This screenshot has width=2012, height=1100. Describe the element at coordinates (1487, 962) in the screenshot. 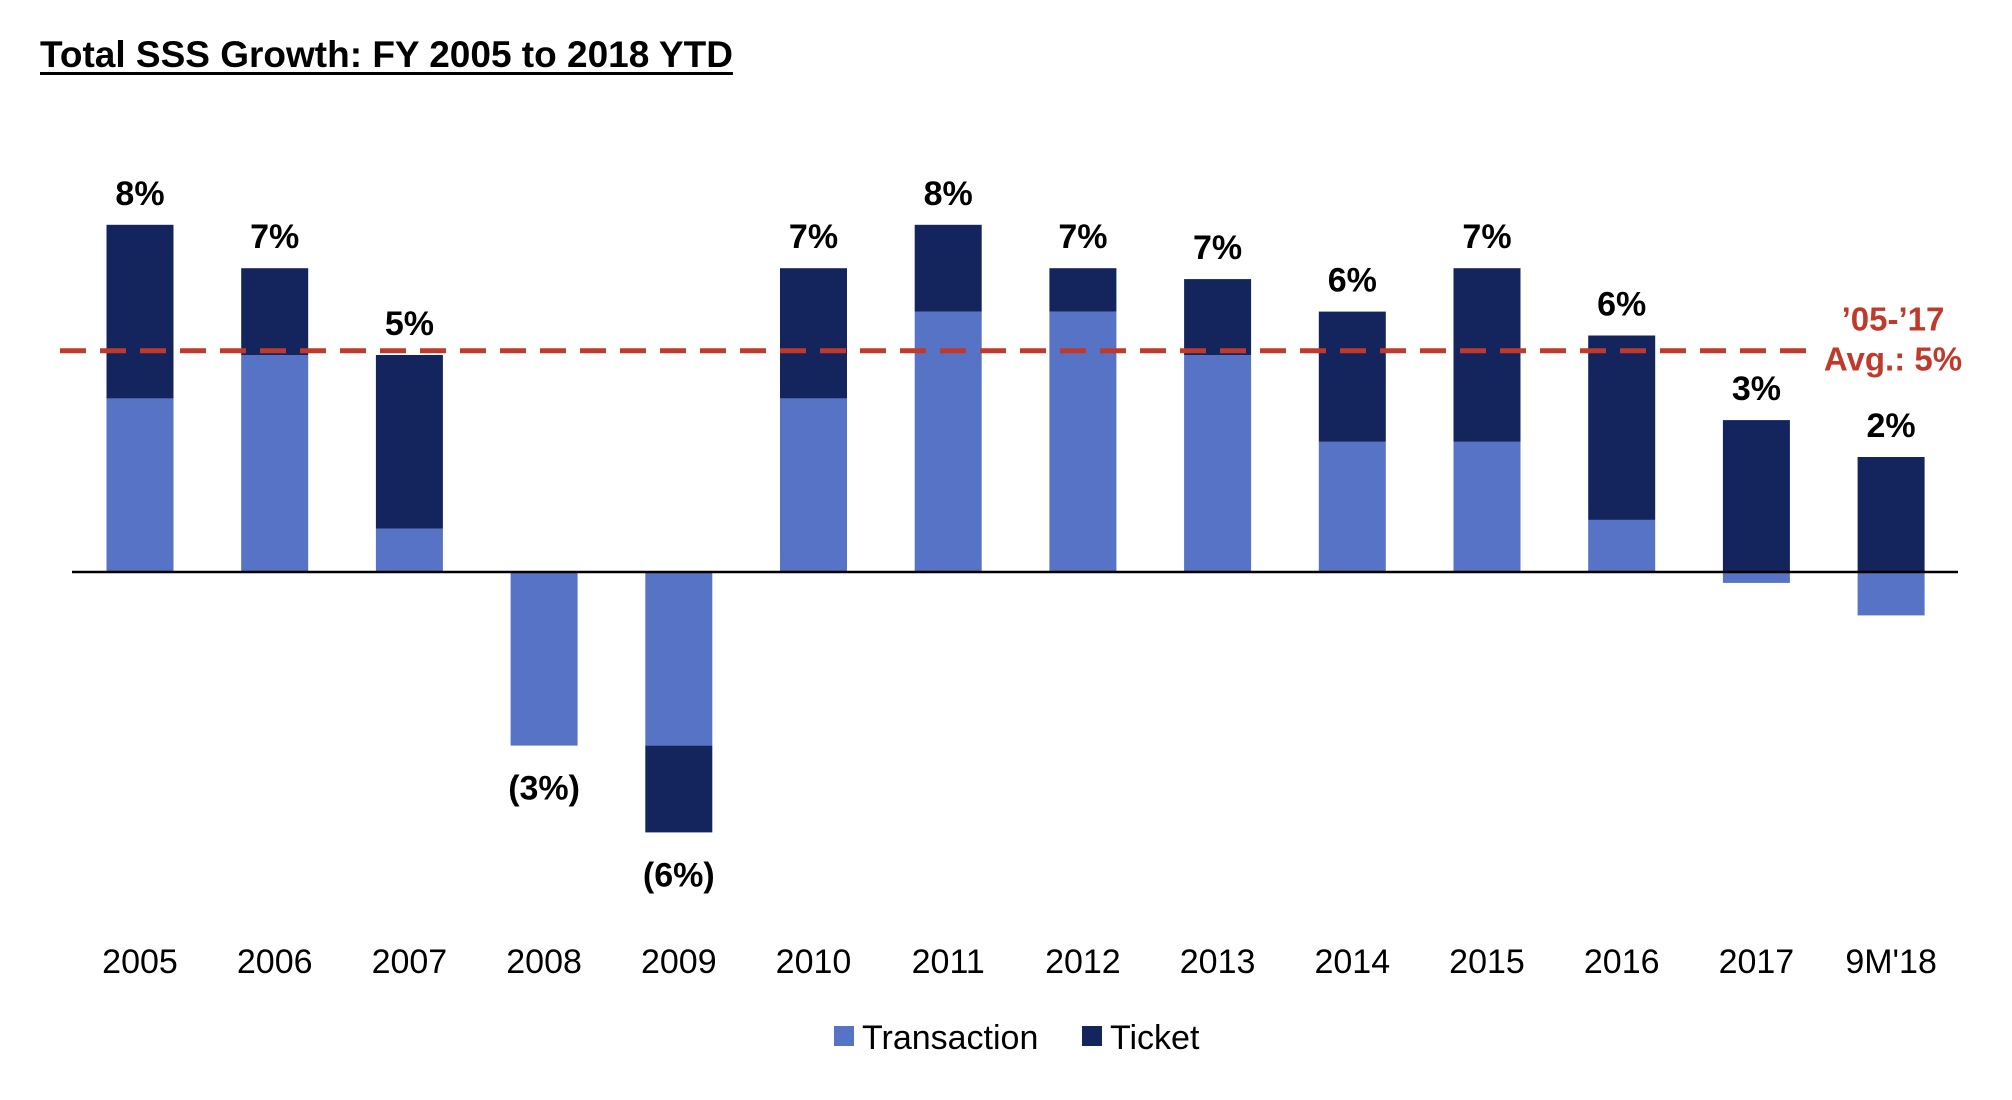

I see `category-label: 2015` at that location.